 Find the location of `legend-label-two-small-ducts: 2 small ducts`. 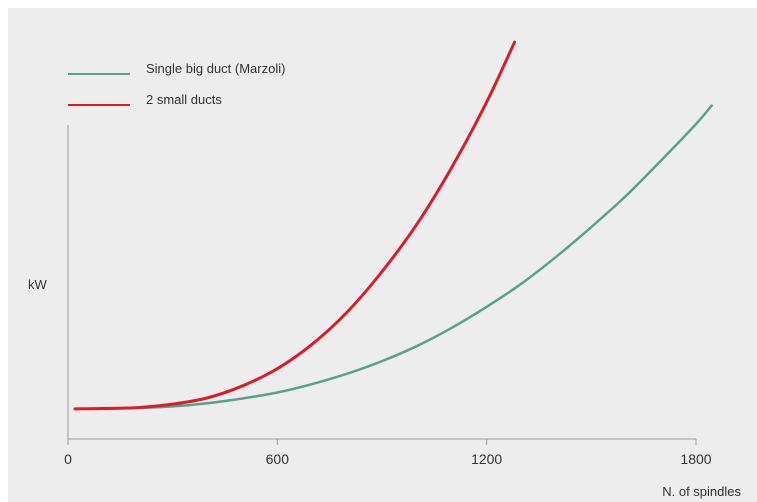

legend-label-two-small-ducts: 2 small ducts is located at coordinates (184, 99).